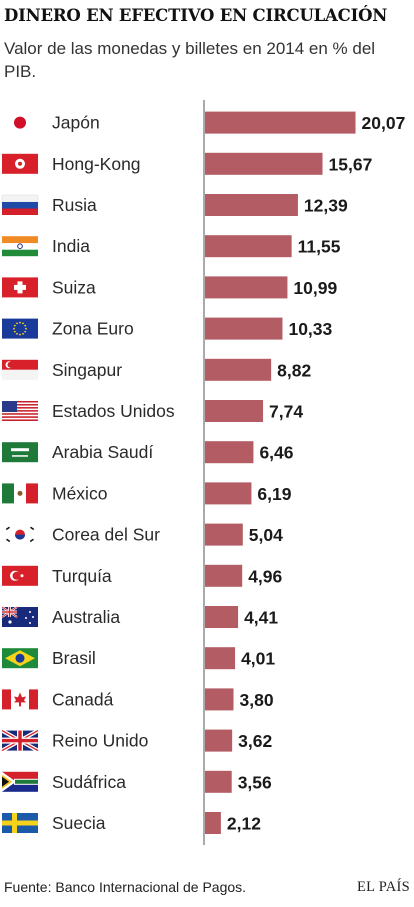 Image resolution: width=414 pixels, height=907 pixels. I want to click on uk-flag-icon, so click(20, 740).